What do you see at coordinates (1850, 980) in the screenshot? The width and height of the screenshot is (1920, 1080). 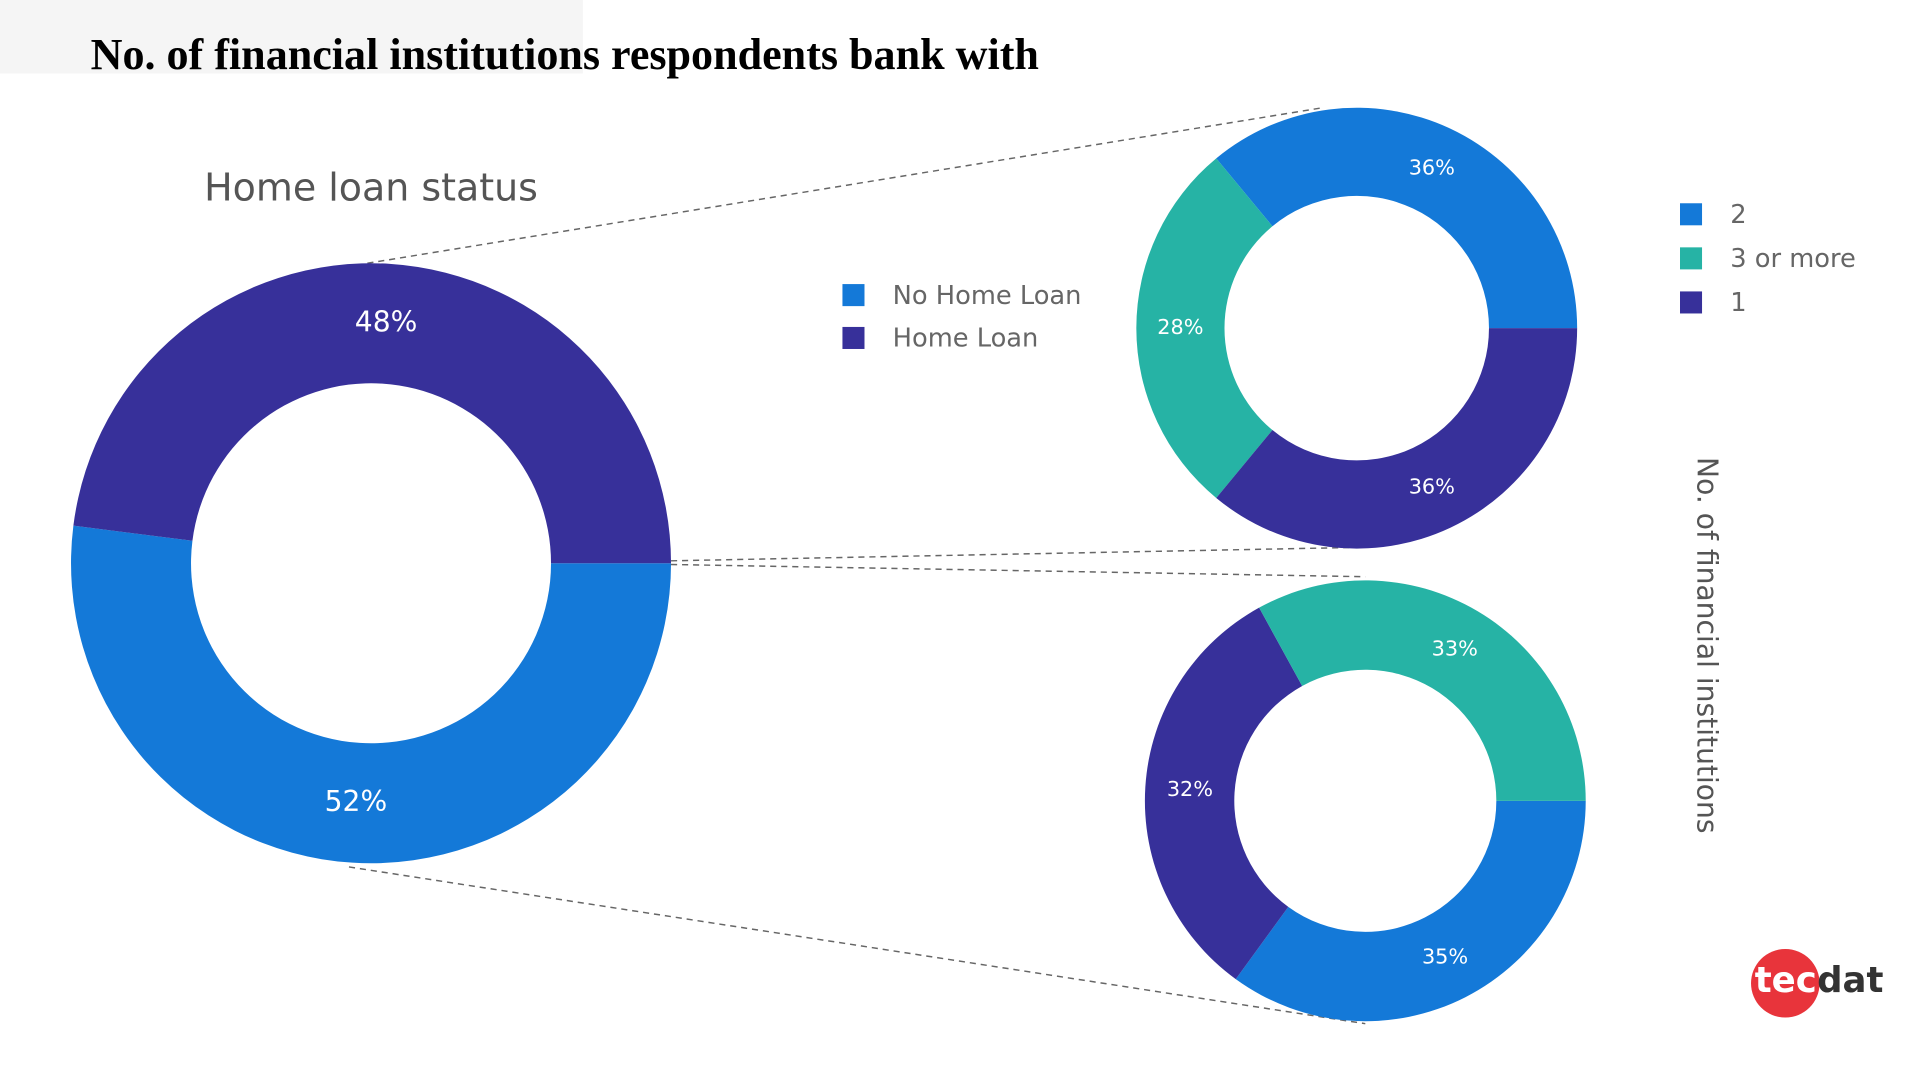 I see `logo-right: dat` at bounding box center [1850, 980].